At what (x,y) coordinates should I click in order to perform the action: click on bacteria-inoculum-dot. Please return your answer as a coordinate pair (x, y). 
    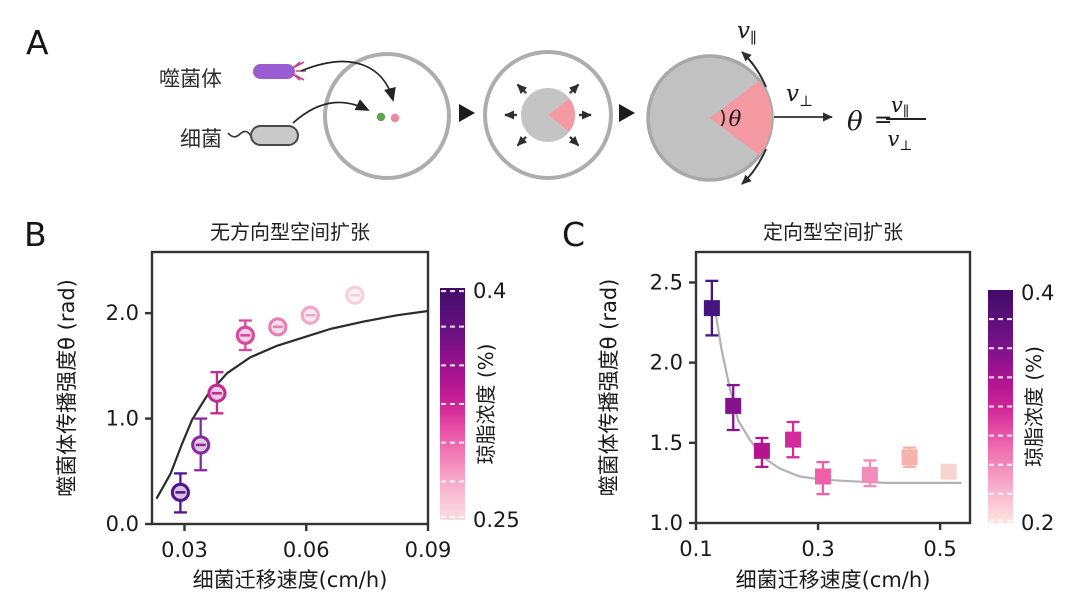
    Looking at the image, I should click on (381, 117).